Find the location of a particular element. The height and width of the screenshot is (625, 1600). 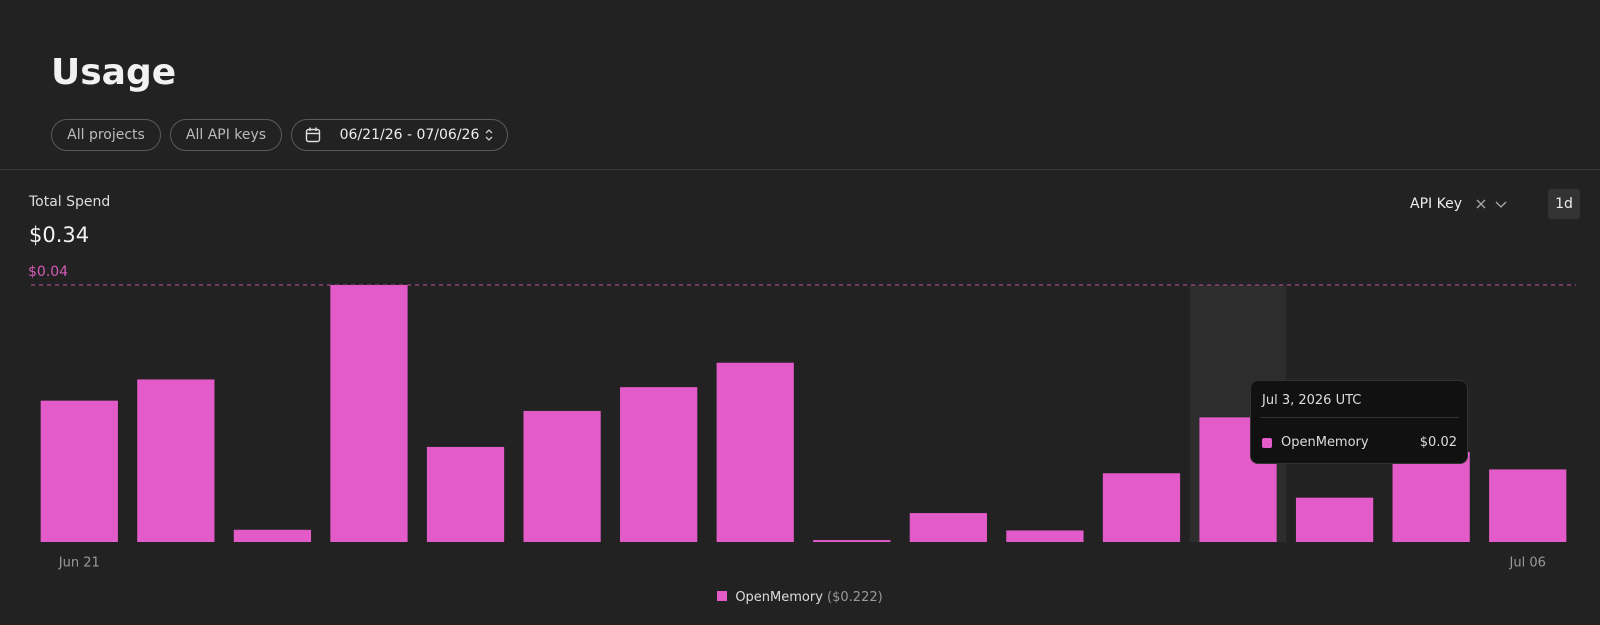

group-by: API Key is located at coordinates (1436, 204).